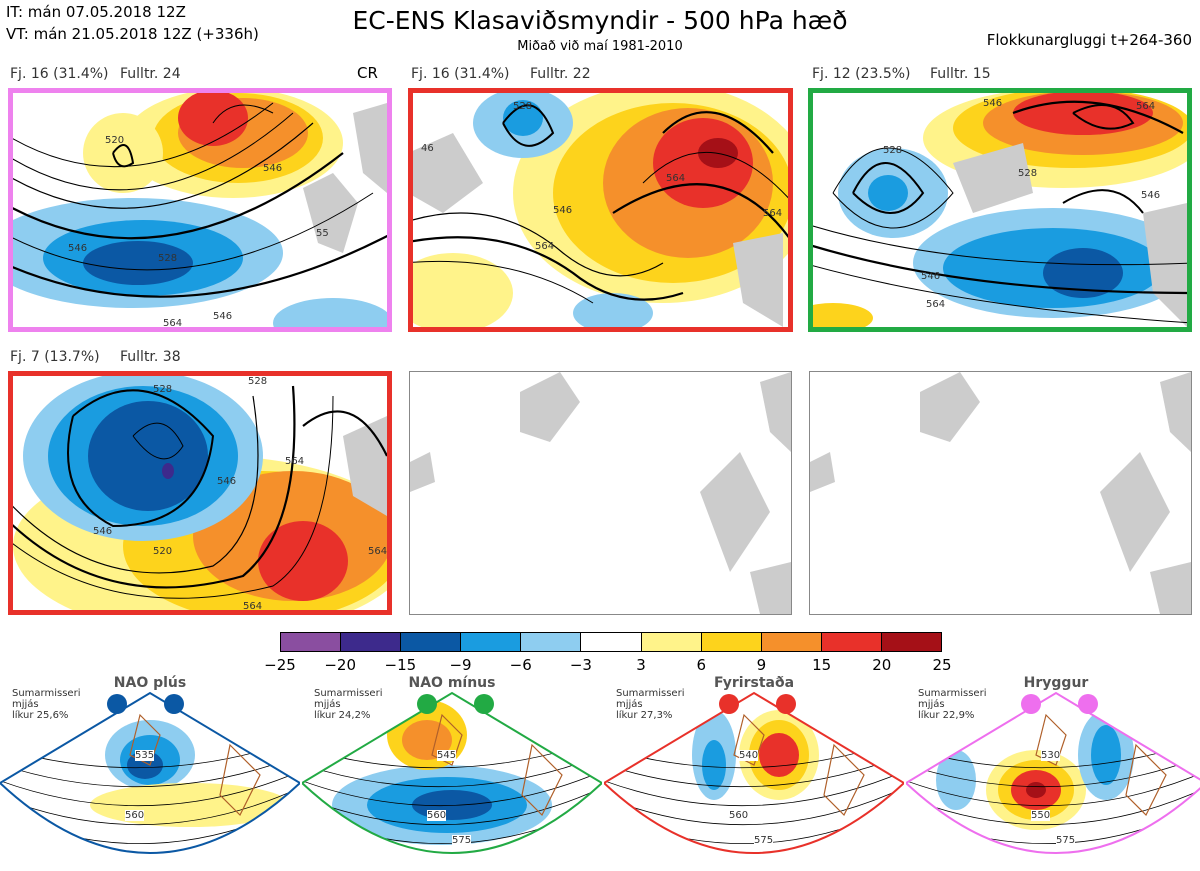 Image resolution: width=1200 pixels, height=871 pixels. What do you see at coordinates (946, 715) in the screenshot?
I see `regime-prob: líkur 22,9%` at bounding box center [946, 715].